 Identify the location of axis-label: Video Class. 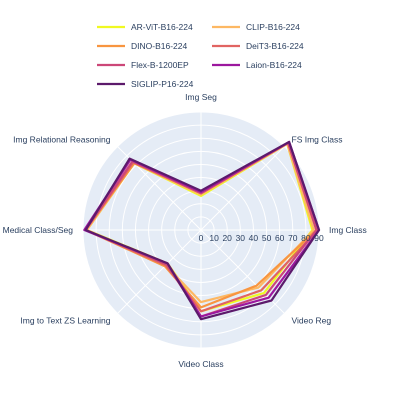
(200, 364).